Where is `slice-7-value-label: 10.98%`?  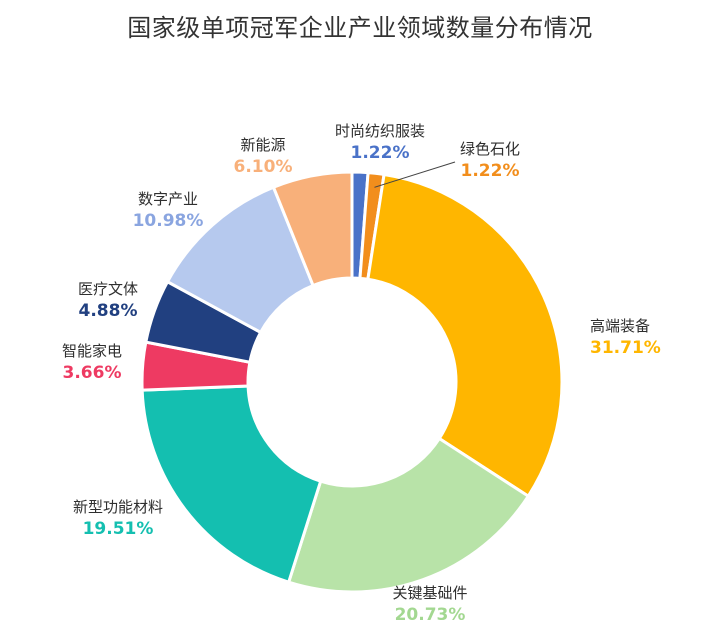 slice-7-value-label: 10.98% is located at coordinates (168, 221).